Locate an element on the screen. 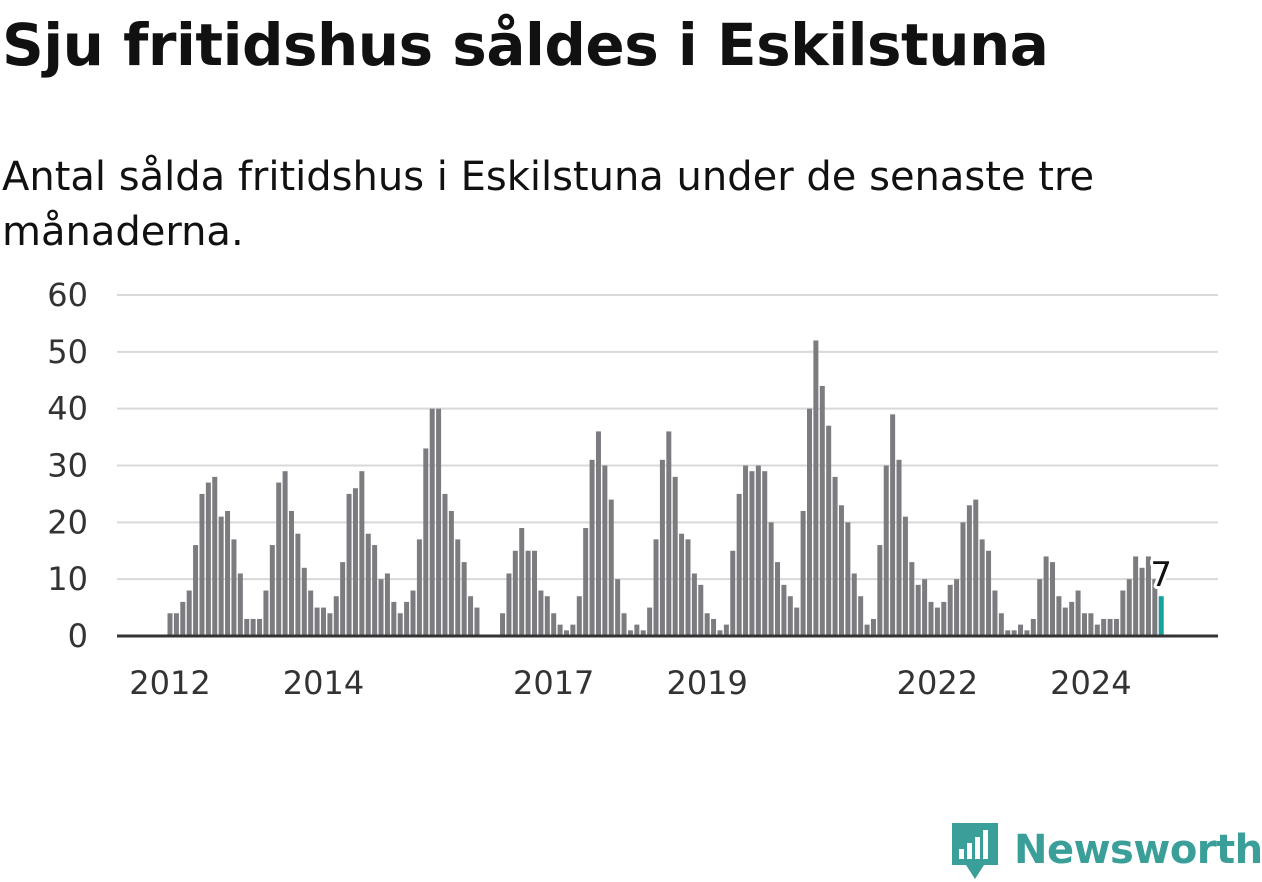 The height and width of the screenshot is (882, 1262). x-tick-label: 2012 is located at coordinates (169, 683).